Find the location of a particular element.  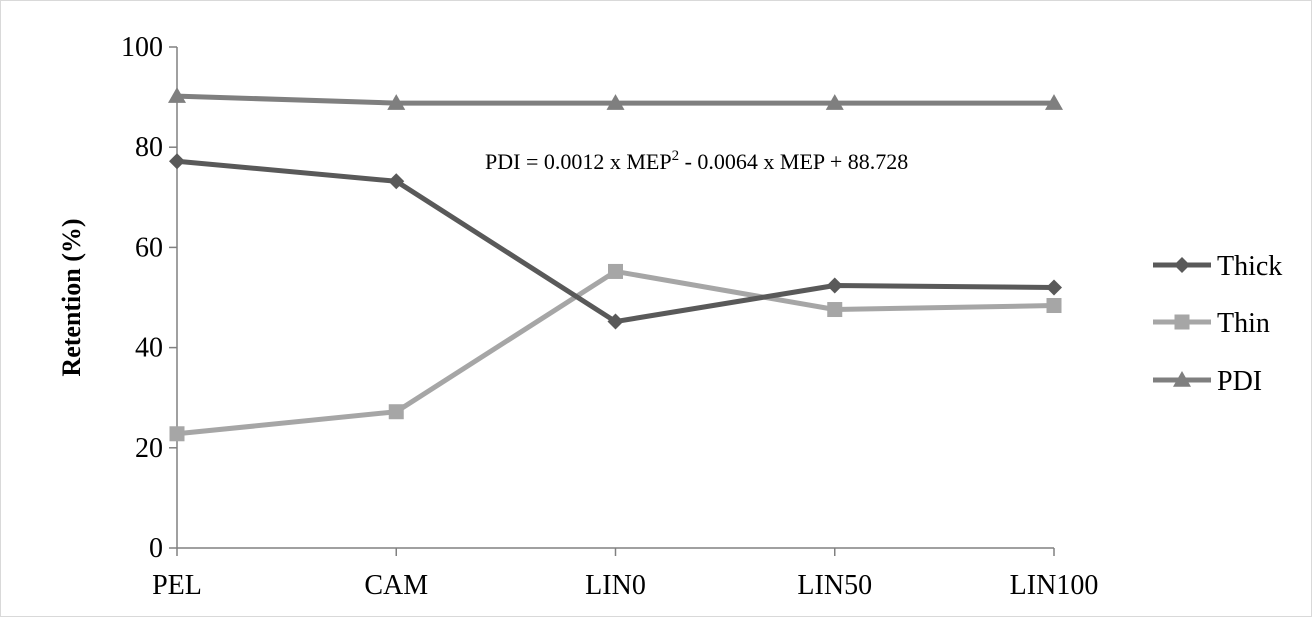

legend-marker-thick is located at coordinates (1182, 265).